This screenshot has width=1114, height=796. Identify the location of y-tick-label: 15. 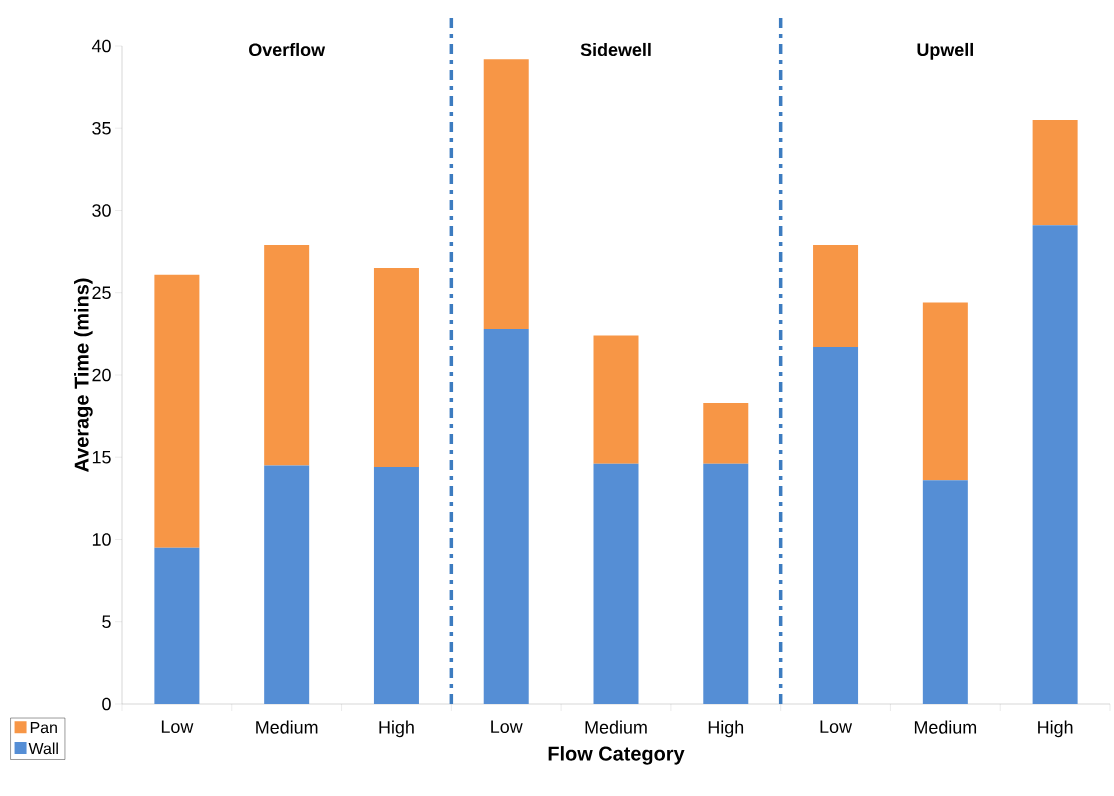
(101, 457).